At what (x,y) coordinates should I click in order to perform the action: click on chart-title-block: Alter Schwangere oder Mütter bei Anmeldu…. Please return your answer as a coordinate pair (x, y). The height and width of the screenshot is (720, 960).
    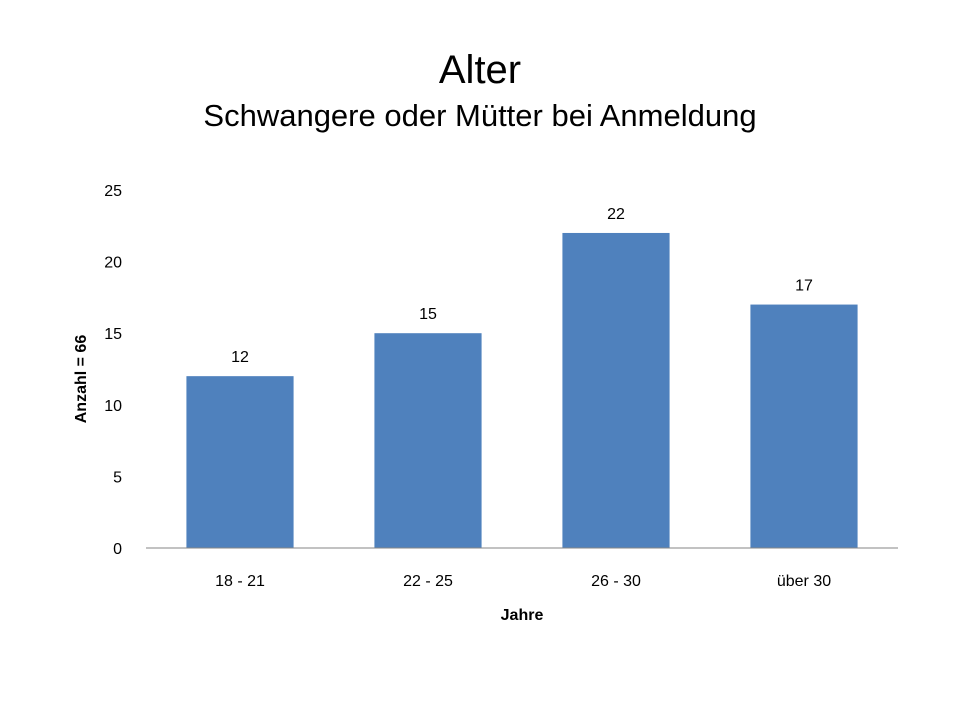
    Looking at the image, I should click on (480, 90).